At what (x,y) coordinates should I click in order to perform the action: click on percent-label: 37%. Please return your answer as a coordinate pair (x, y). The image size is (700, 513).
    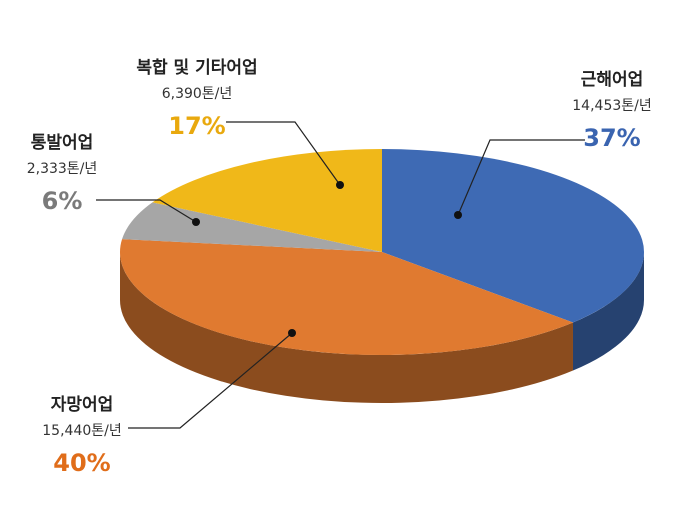
    Looking at the image, I should click on (611, 138).